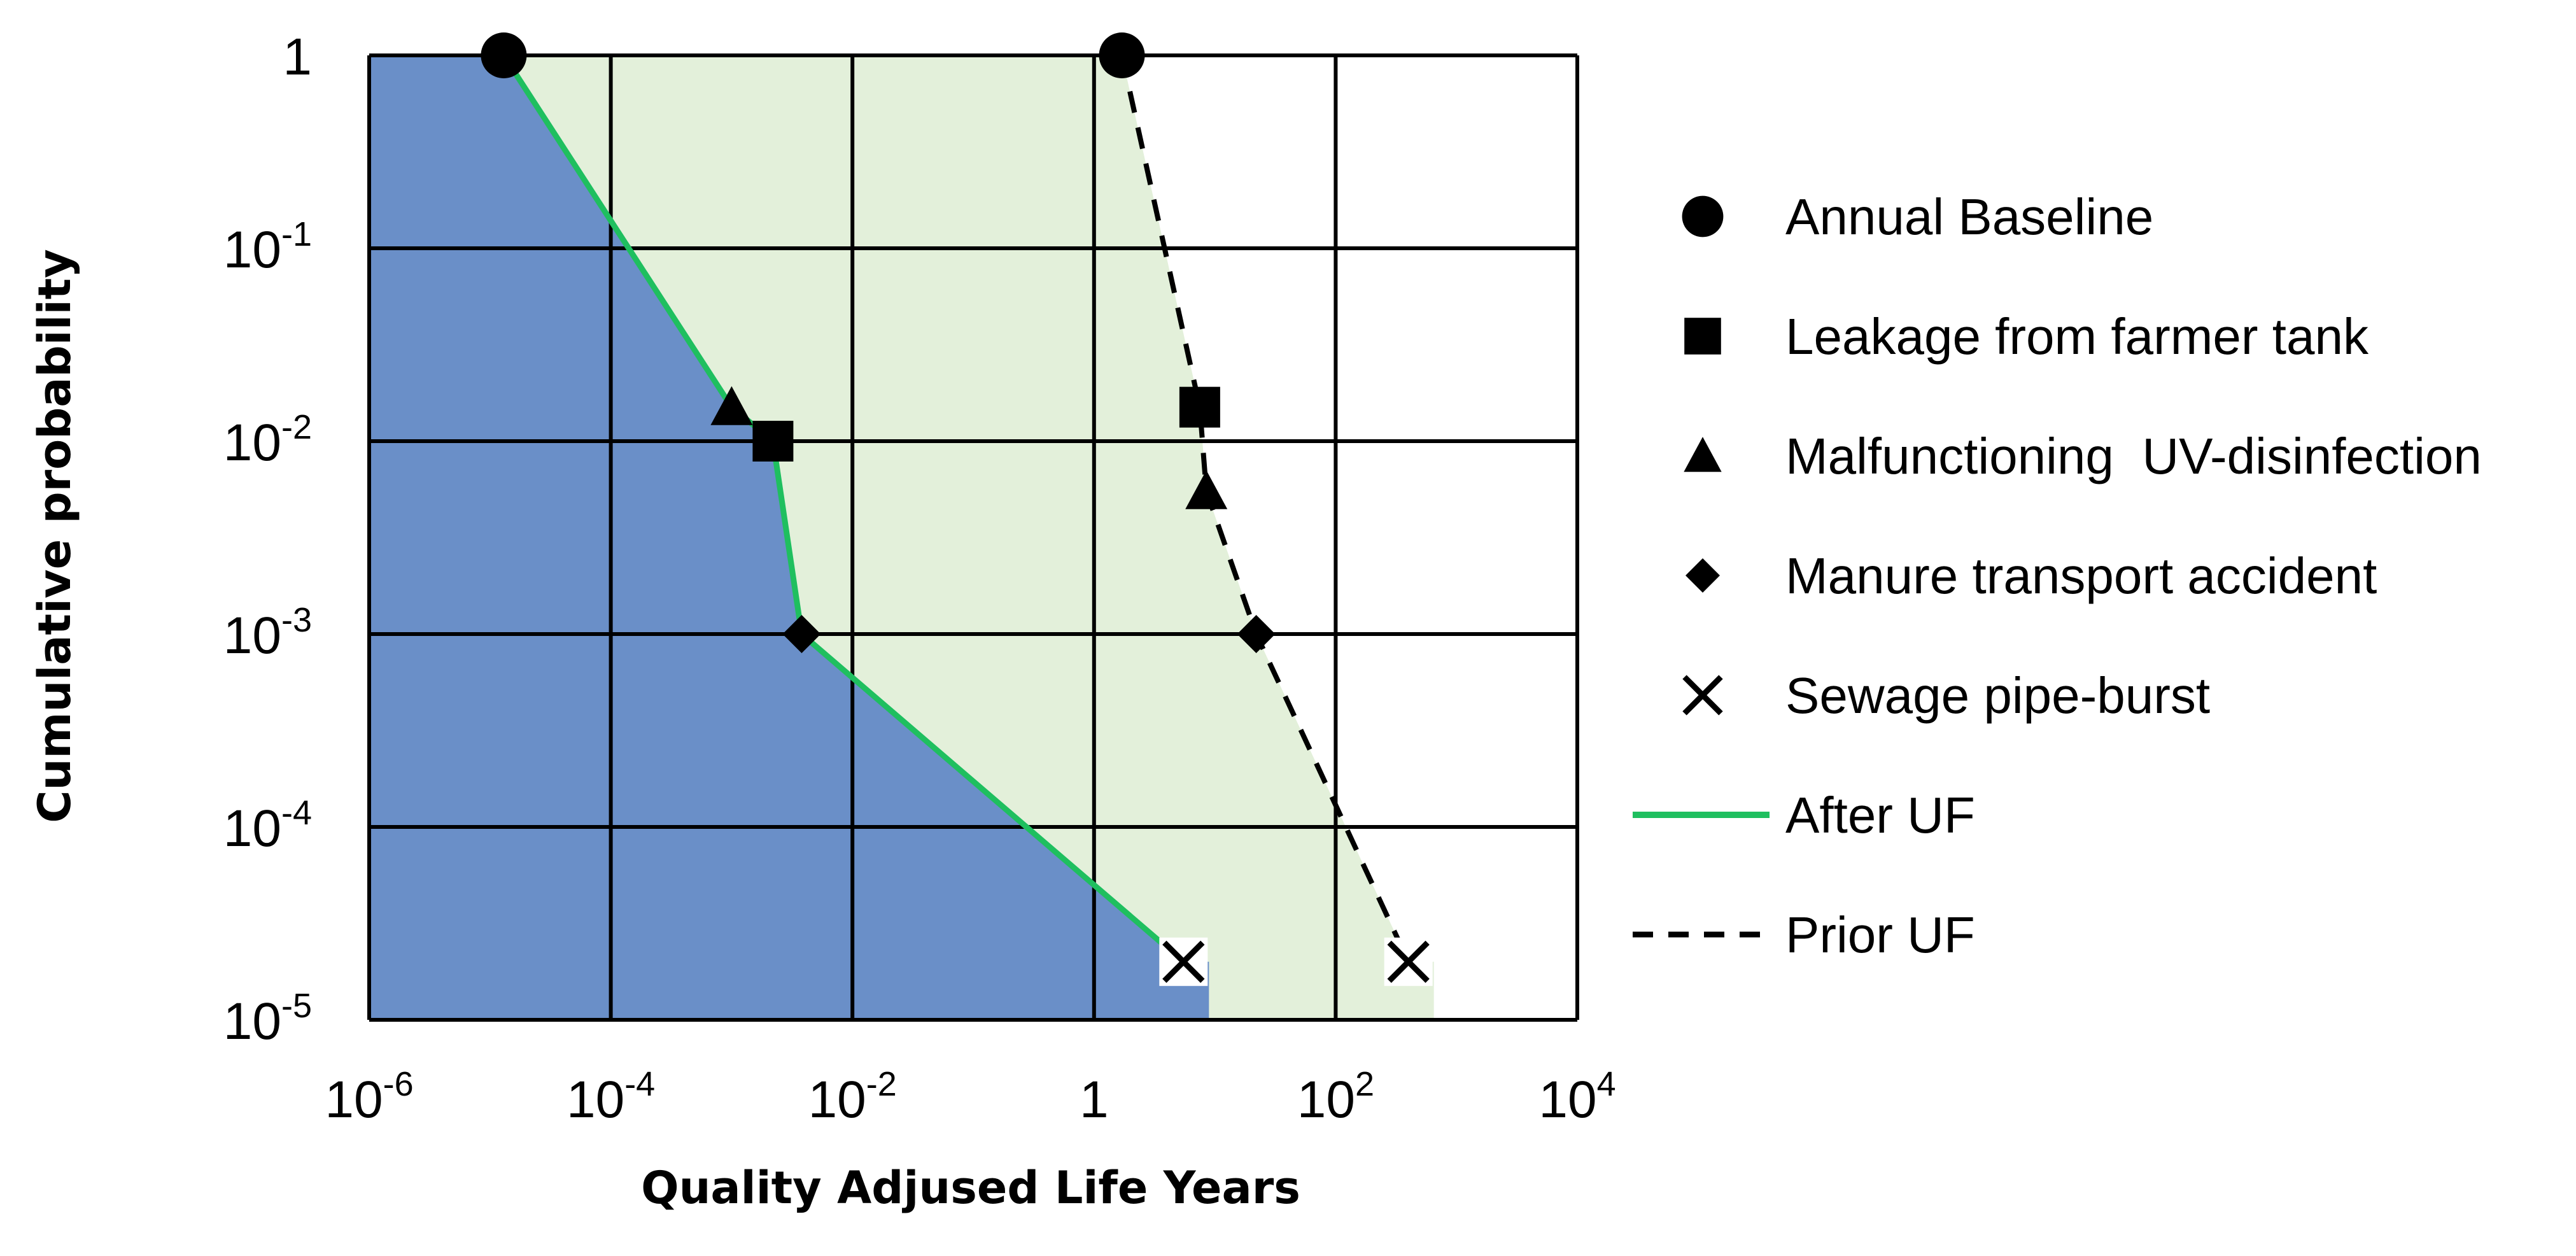  Describe the element at coordinates (369, 1097) in the screenshot. I see `x-tick-label: 10⁻⁶` at that location.